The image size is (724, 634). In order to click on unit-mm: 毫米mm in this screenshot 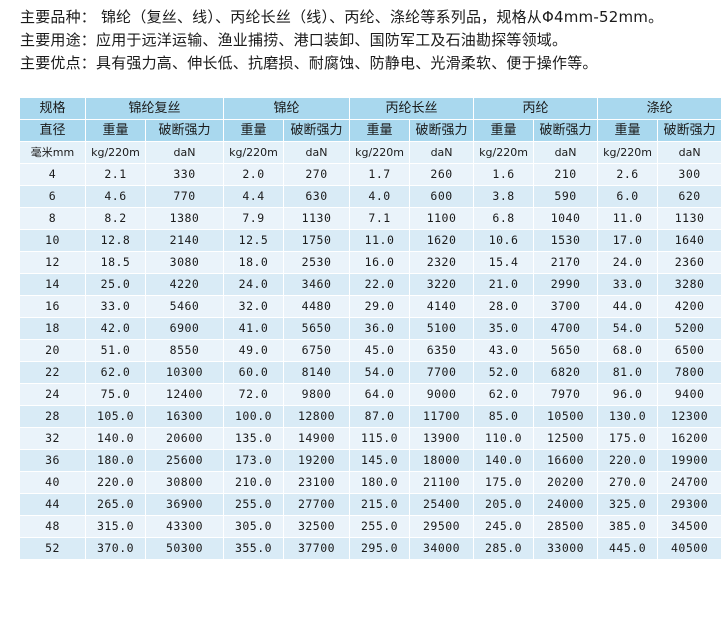, I will do `click(52, 152)`.